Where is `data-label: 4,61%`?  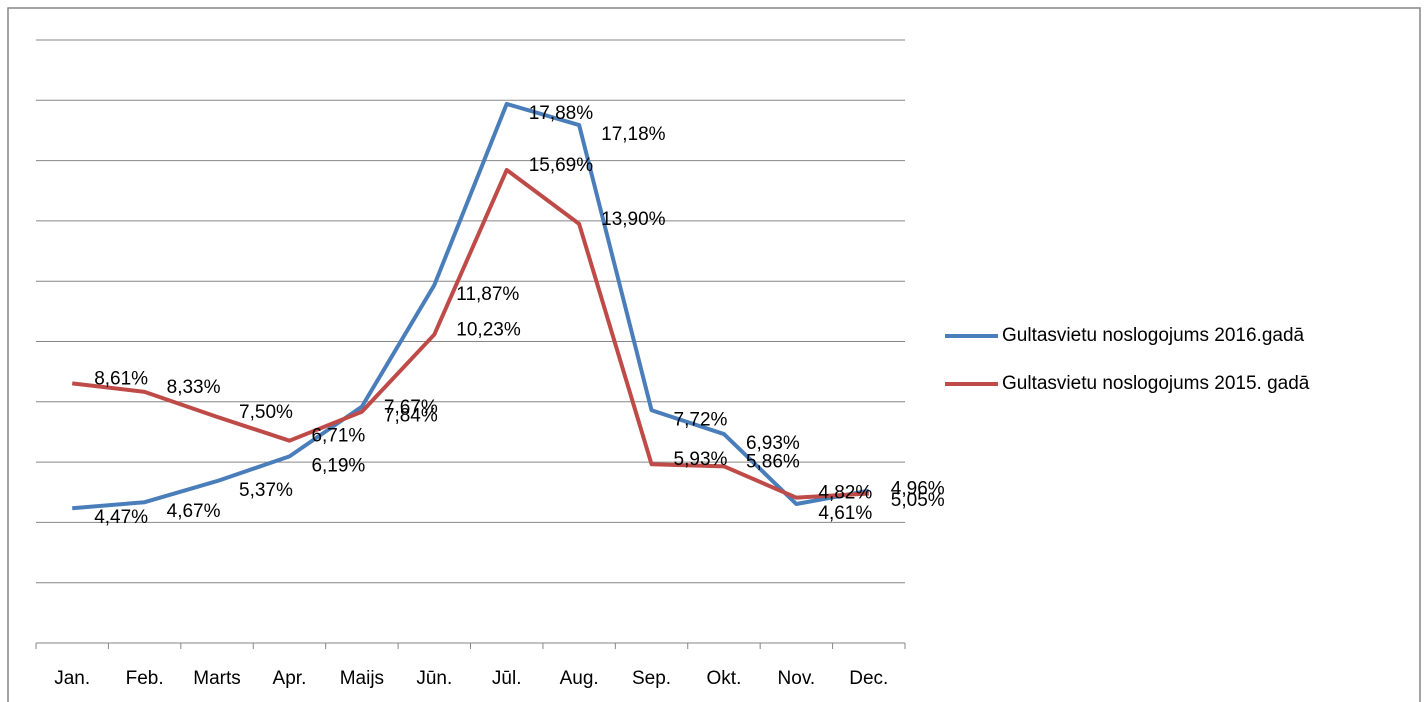
data-label: 4,61% is located at coordinates (845, 513).